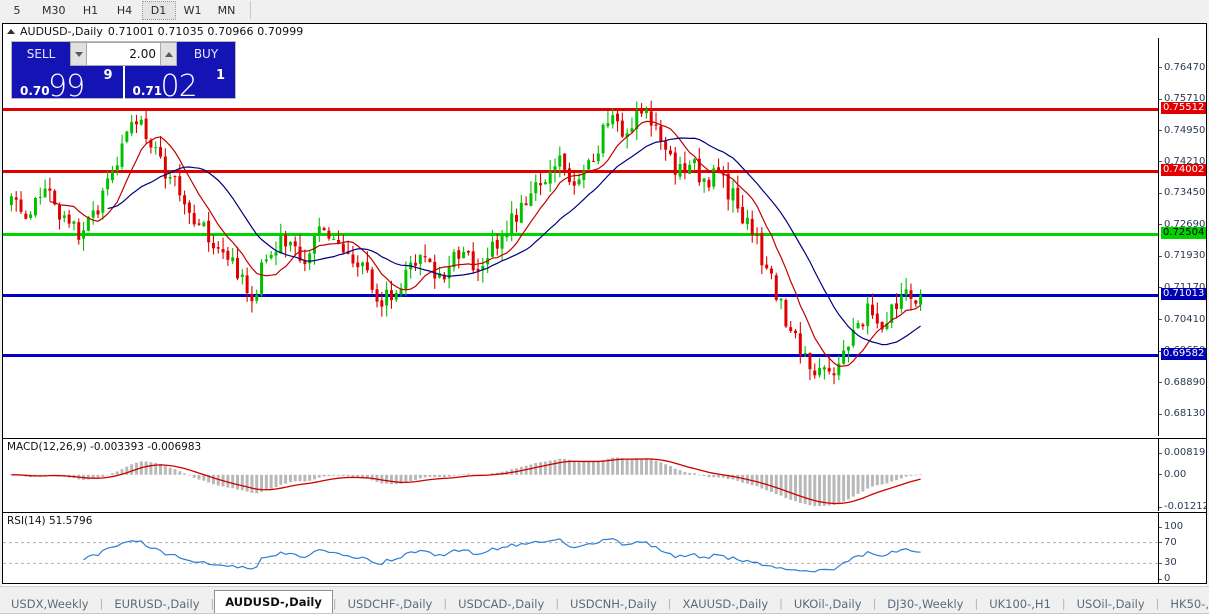 Image resolution: width=1209 pixels, height=614 pixels. I want to click on sell-button: SELL, so click(41, 54).